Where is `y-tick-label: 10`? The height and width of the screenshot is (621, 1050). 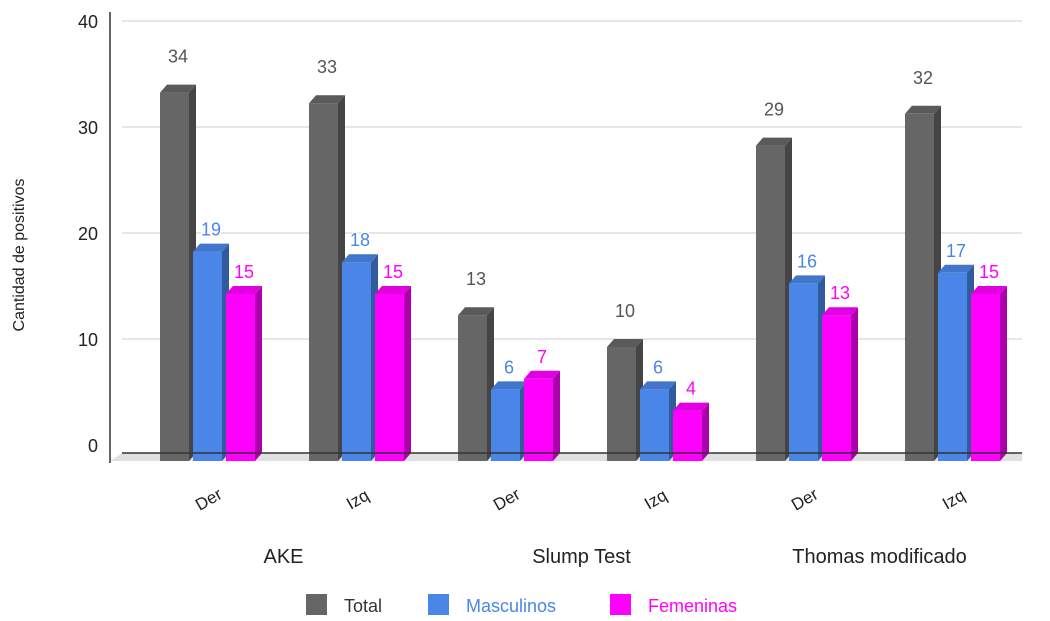
y-tick-label: 10 is located at coordinates (88, 340).